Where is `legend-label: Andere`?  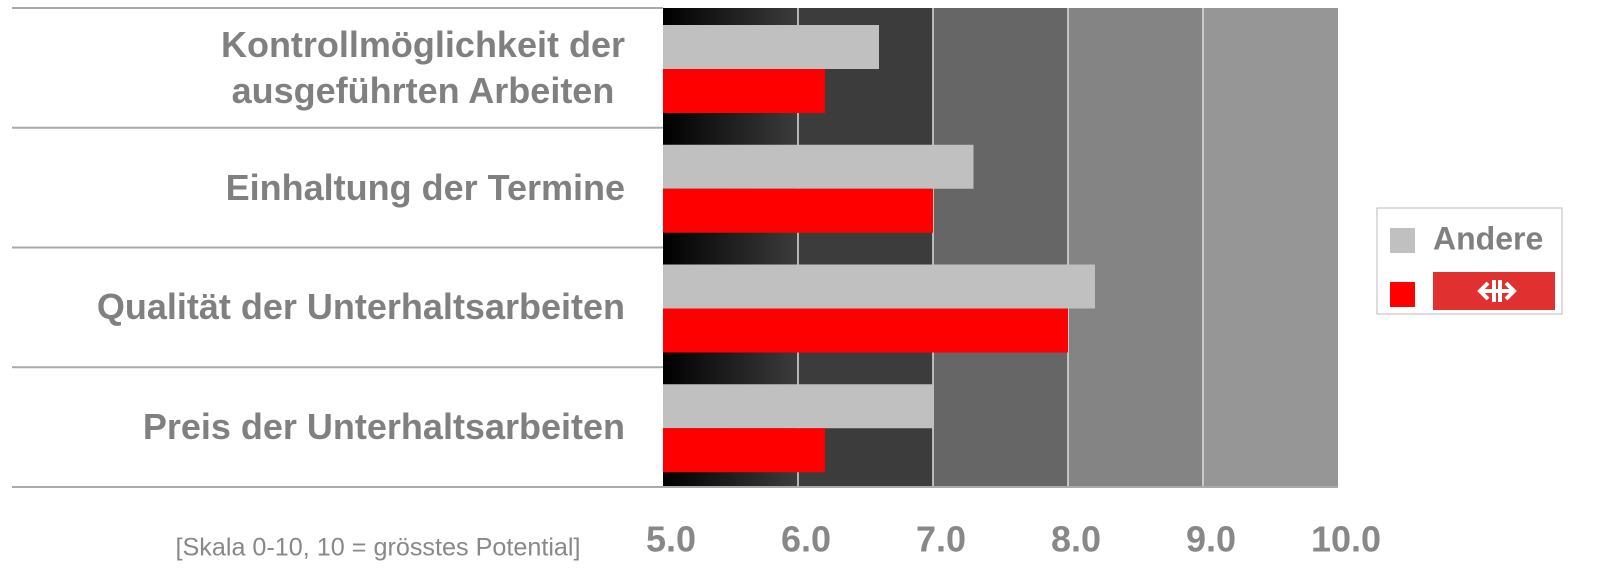 legend-label: Andere is located at coordinates (1488, 238).